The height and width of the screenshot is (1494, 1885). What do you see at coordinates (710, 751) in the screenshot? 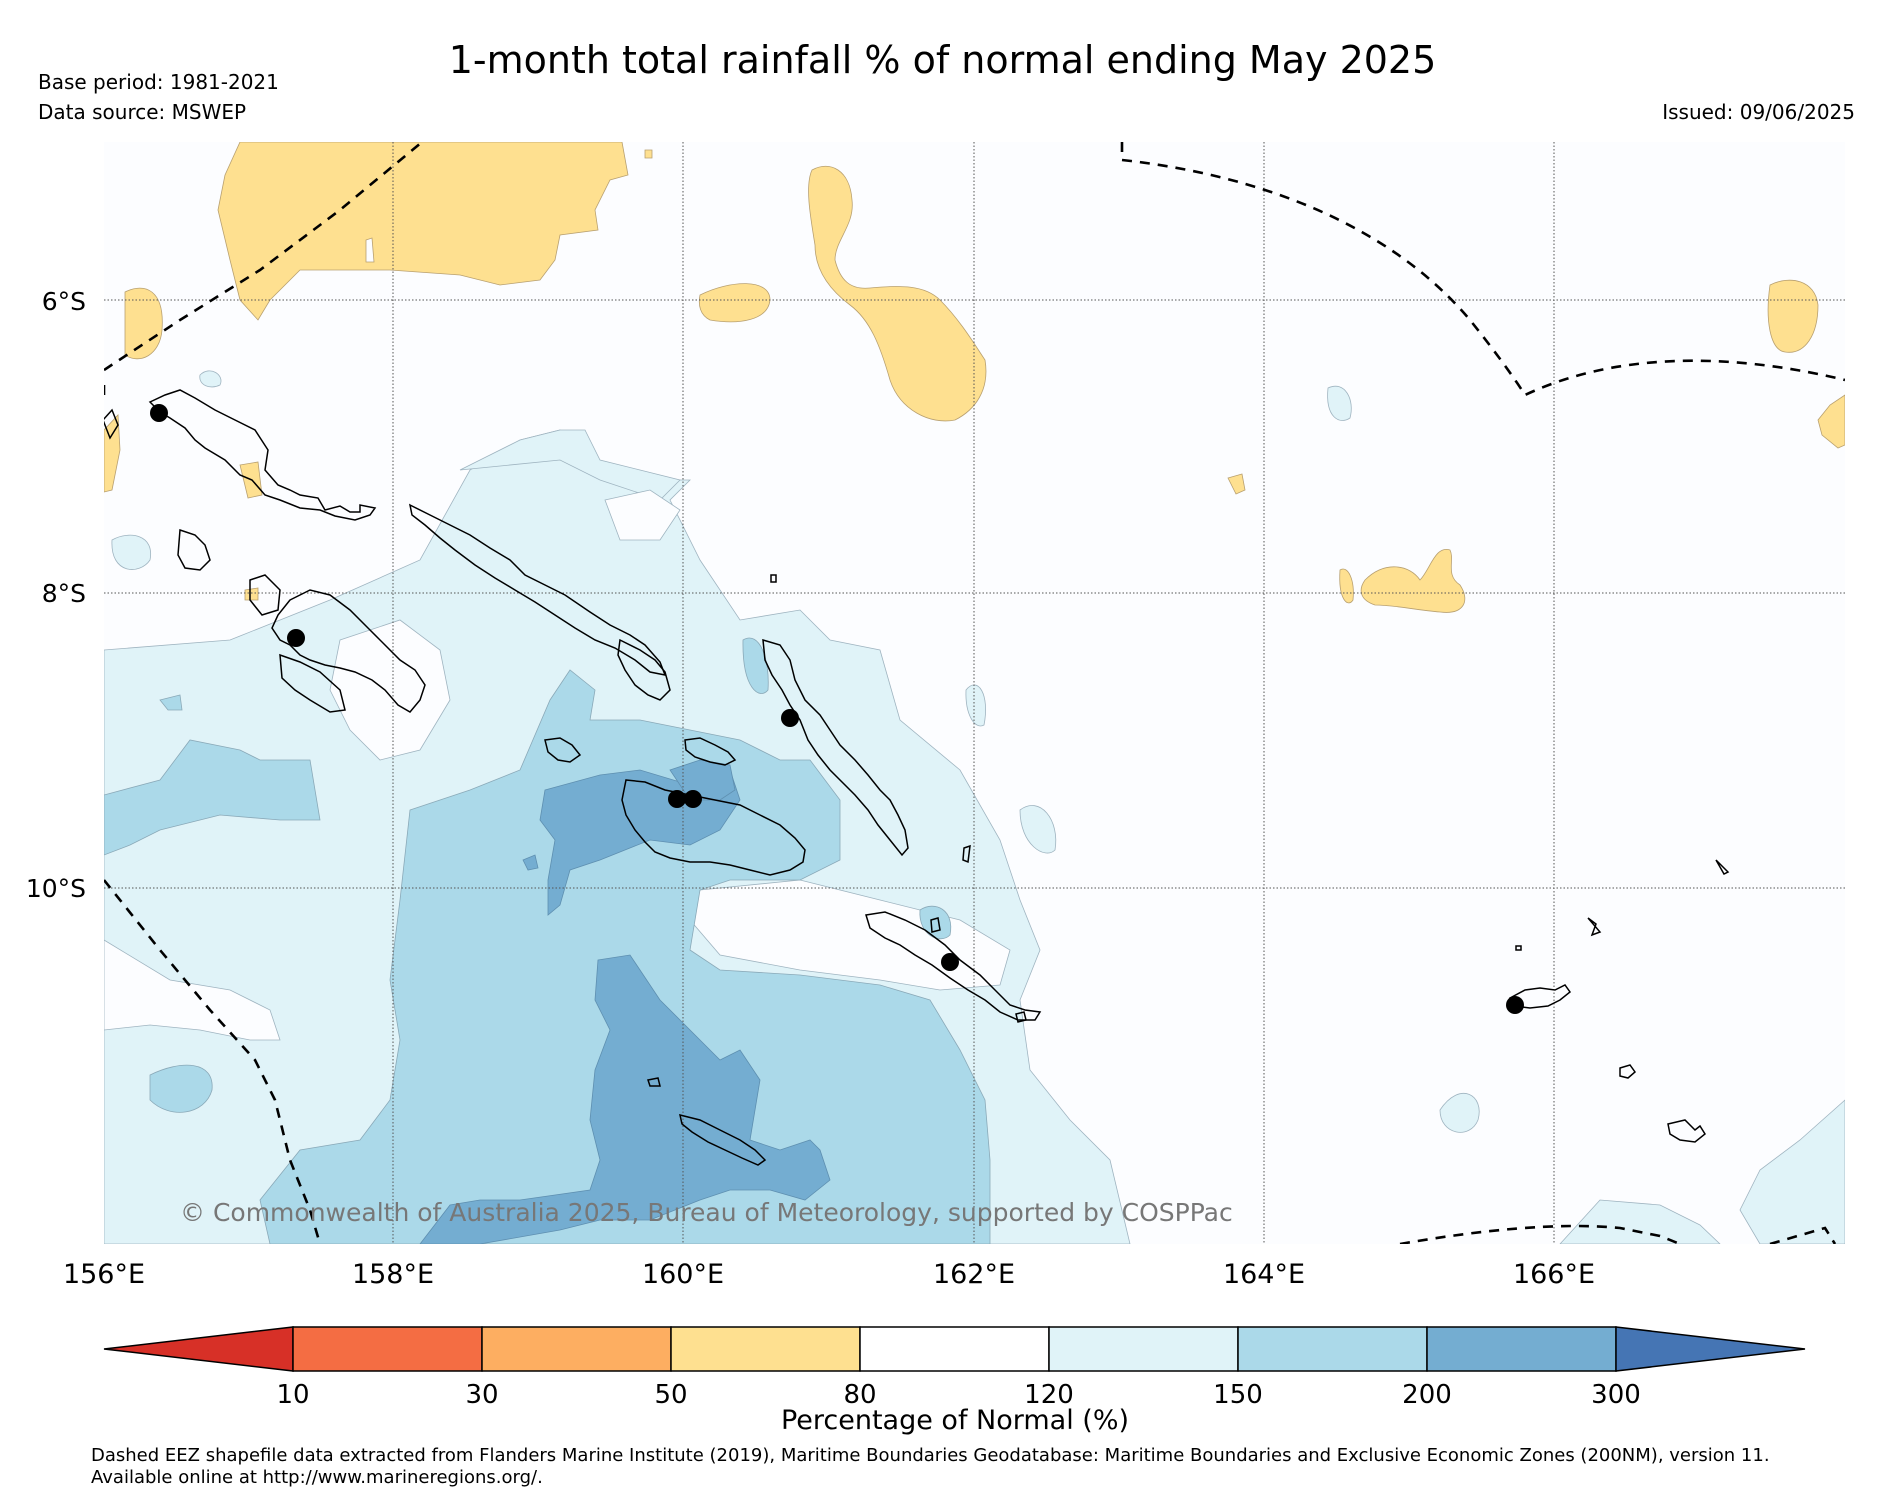
I see `coastline-nggela` at bounding box center [710, 751].